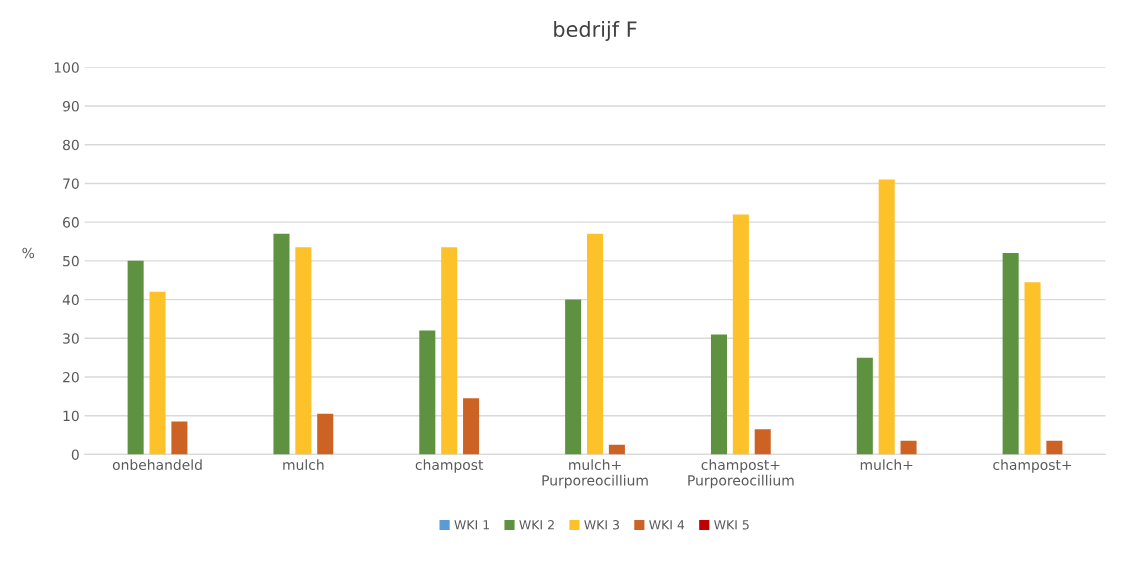 The image size is (1128, 561). Describe the element at coordinates (449, 466) in the screenshot. I see `x-tick-label: champost` at that location.